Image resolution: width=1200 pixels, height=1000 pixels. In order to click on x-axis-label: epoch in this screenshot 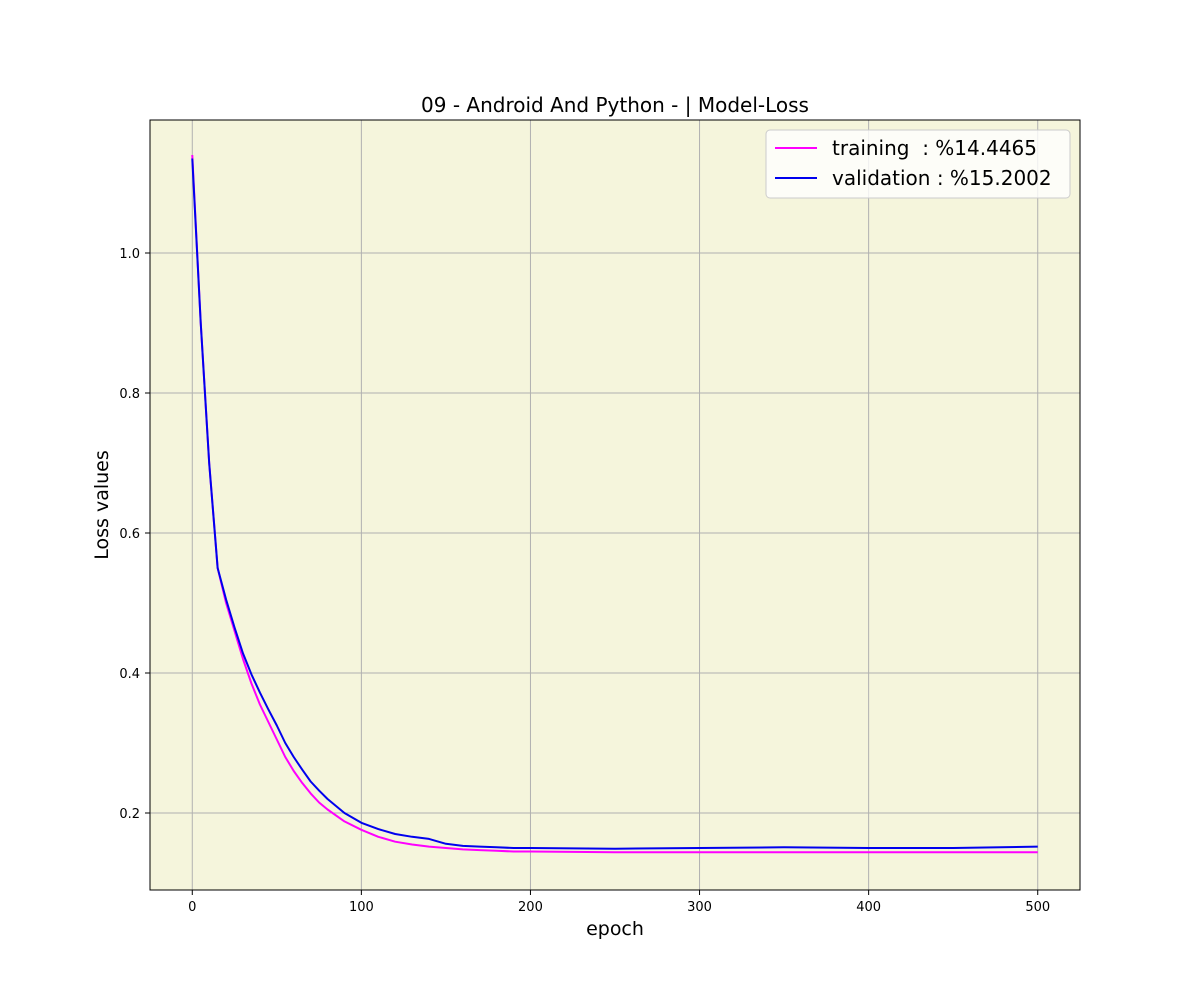, I will do `click(615, 929)`.